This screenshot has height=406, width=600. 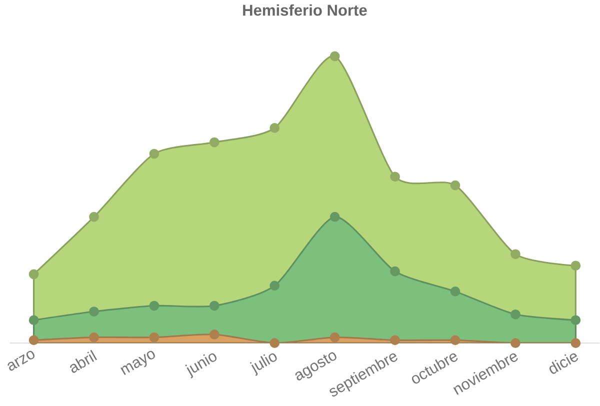 What do you see at coordinates (263, 364) in the screenshot?
I see `x-tick-label: julio` at bounding box center [263, 364].